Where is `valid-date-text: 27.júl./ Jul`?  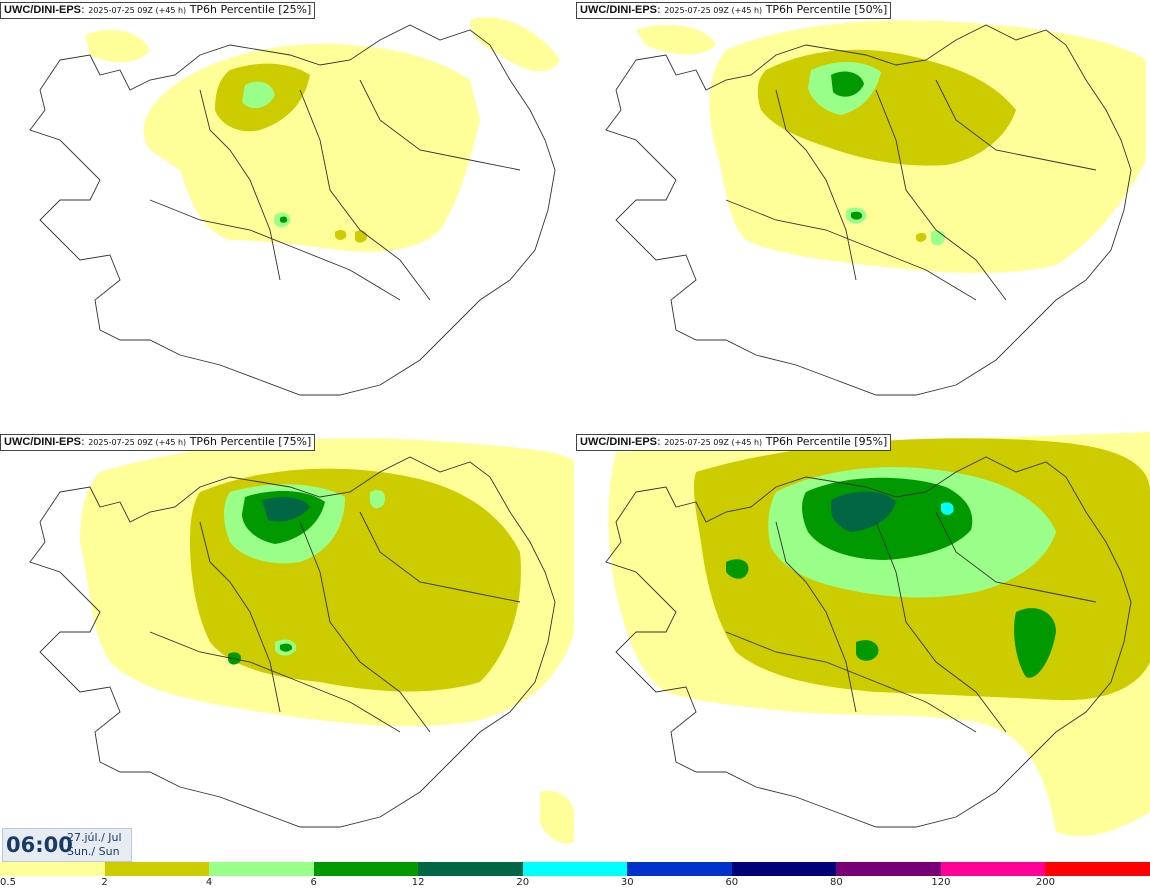 valid-date-text: 27.júl./ Jul is located at coordinates (94, 837).